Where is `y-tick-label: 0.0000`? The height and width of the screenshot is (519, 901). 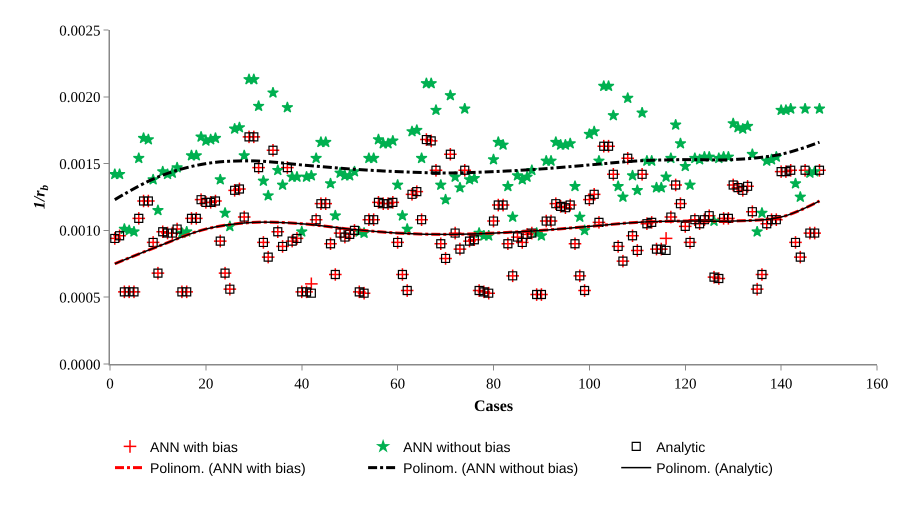
y-tick-label: 0.0000 is located at coordinates (79, 365).